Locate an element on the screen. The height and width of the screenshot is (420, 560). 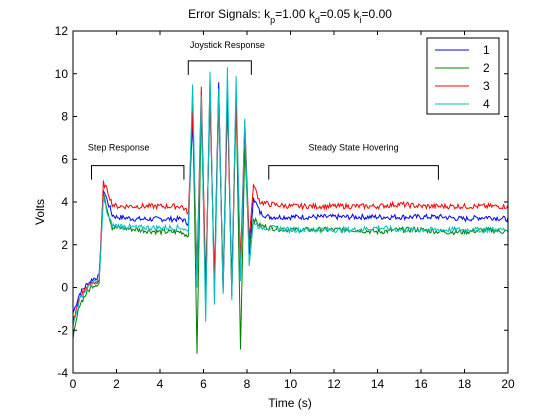
x-tick-label: 8 is located at coordinates (247, 384).